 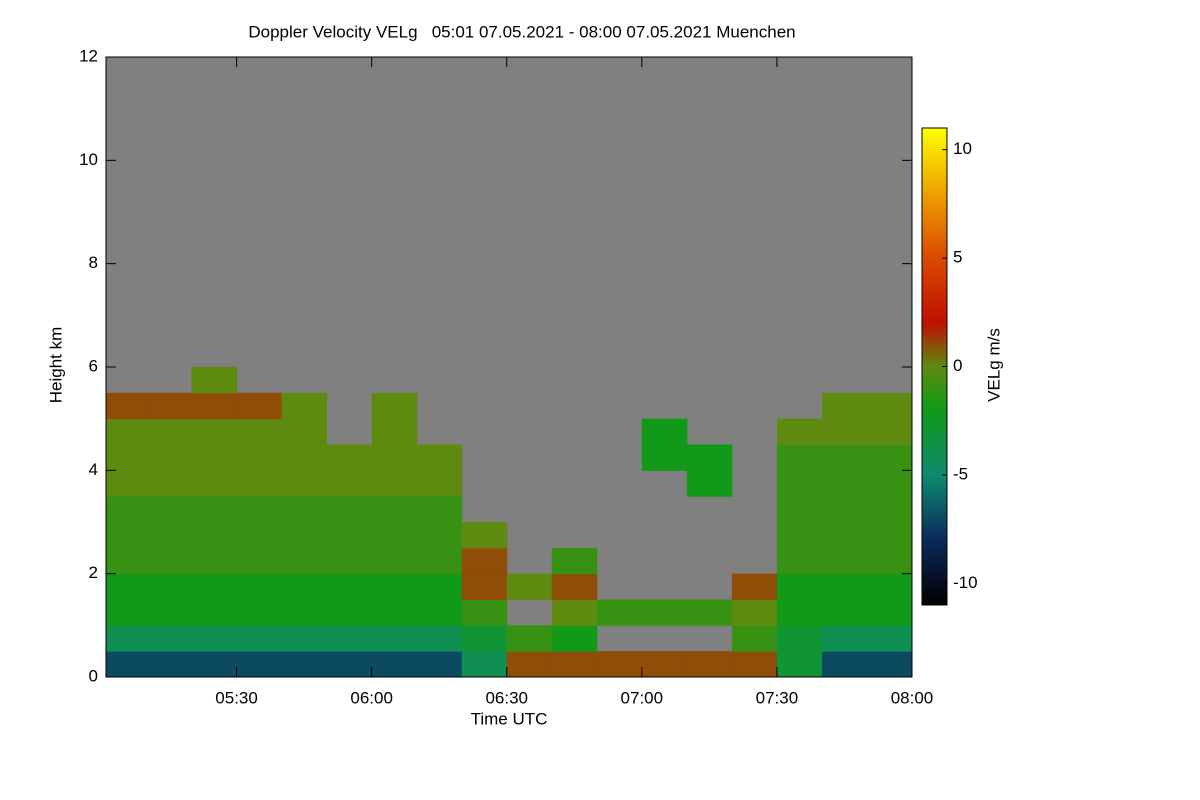 What do you see at coordinates (88, 55) in the screenshot?
I see `y-tick-label: 12` at bounding box center [88, 55].